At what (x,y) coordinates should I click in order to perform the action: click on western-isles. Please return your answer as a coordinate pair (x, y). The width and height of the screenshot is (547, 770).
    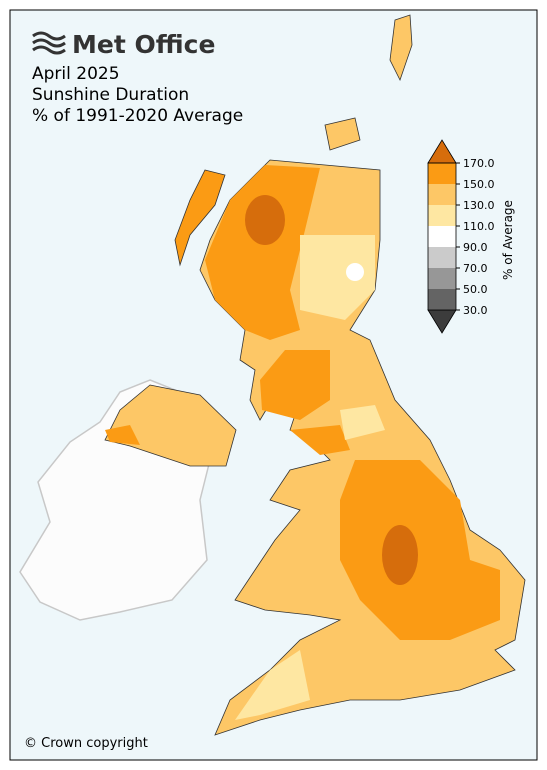
    Looking at the image, I should click on (200, 218).